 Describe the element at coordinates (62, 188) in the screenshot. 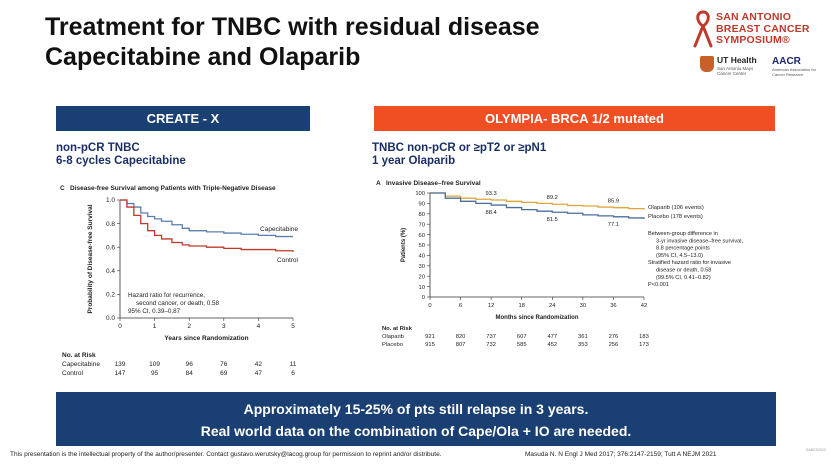

I see `chart-panel-letter: C` at that location.